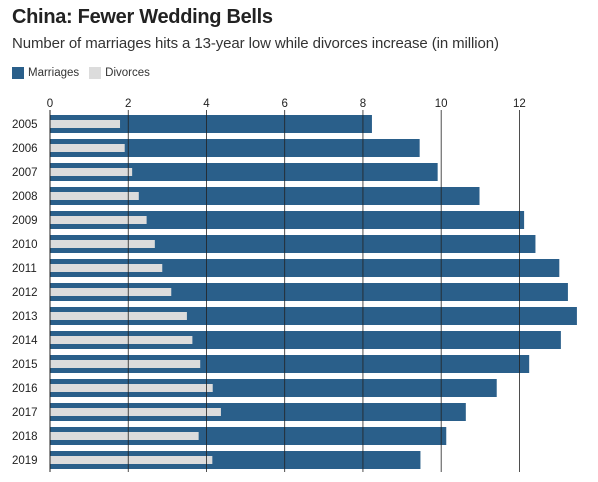 This screenshot has width=598, height=482. Describe the element at coordinates (25, 125) in the screenshot. I see `y-tick-label-2005: 2005` at that location.